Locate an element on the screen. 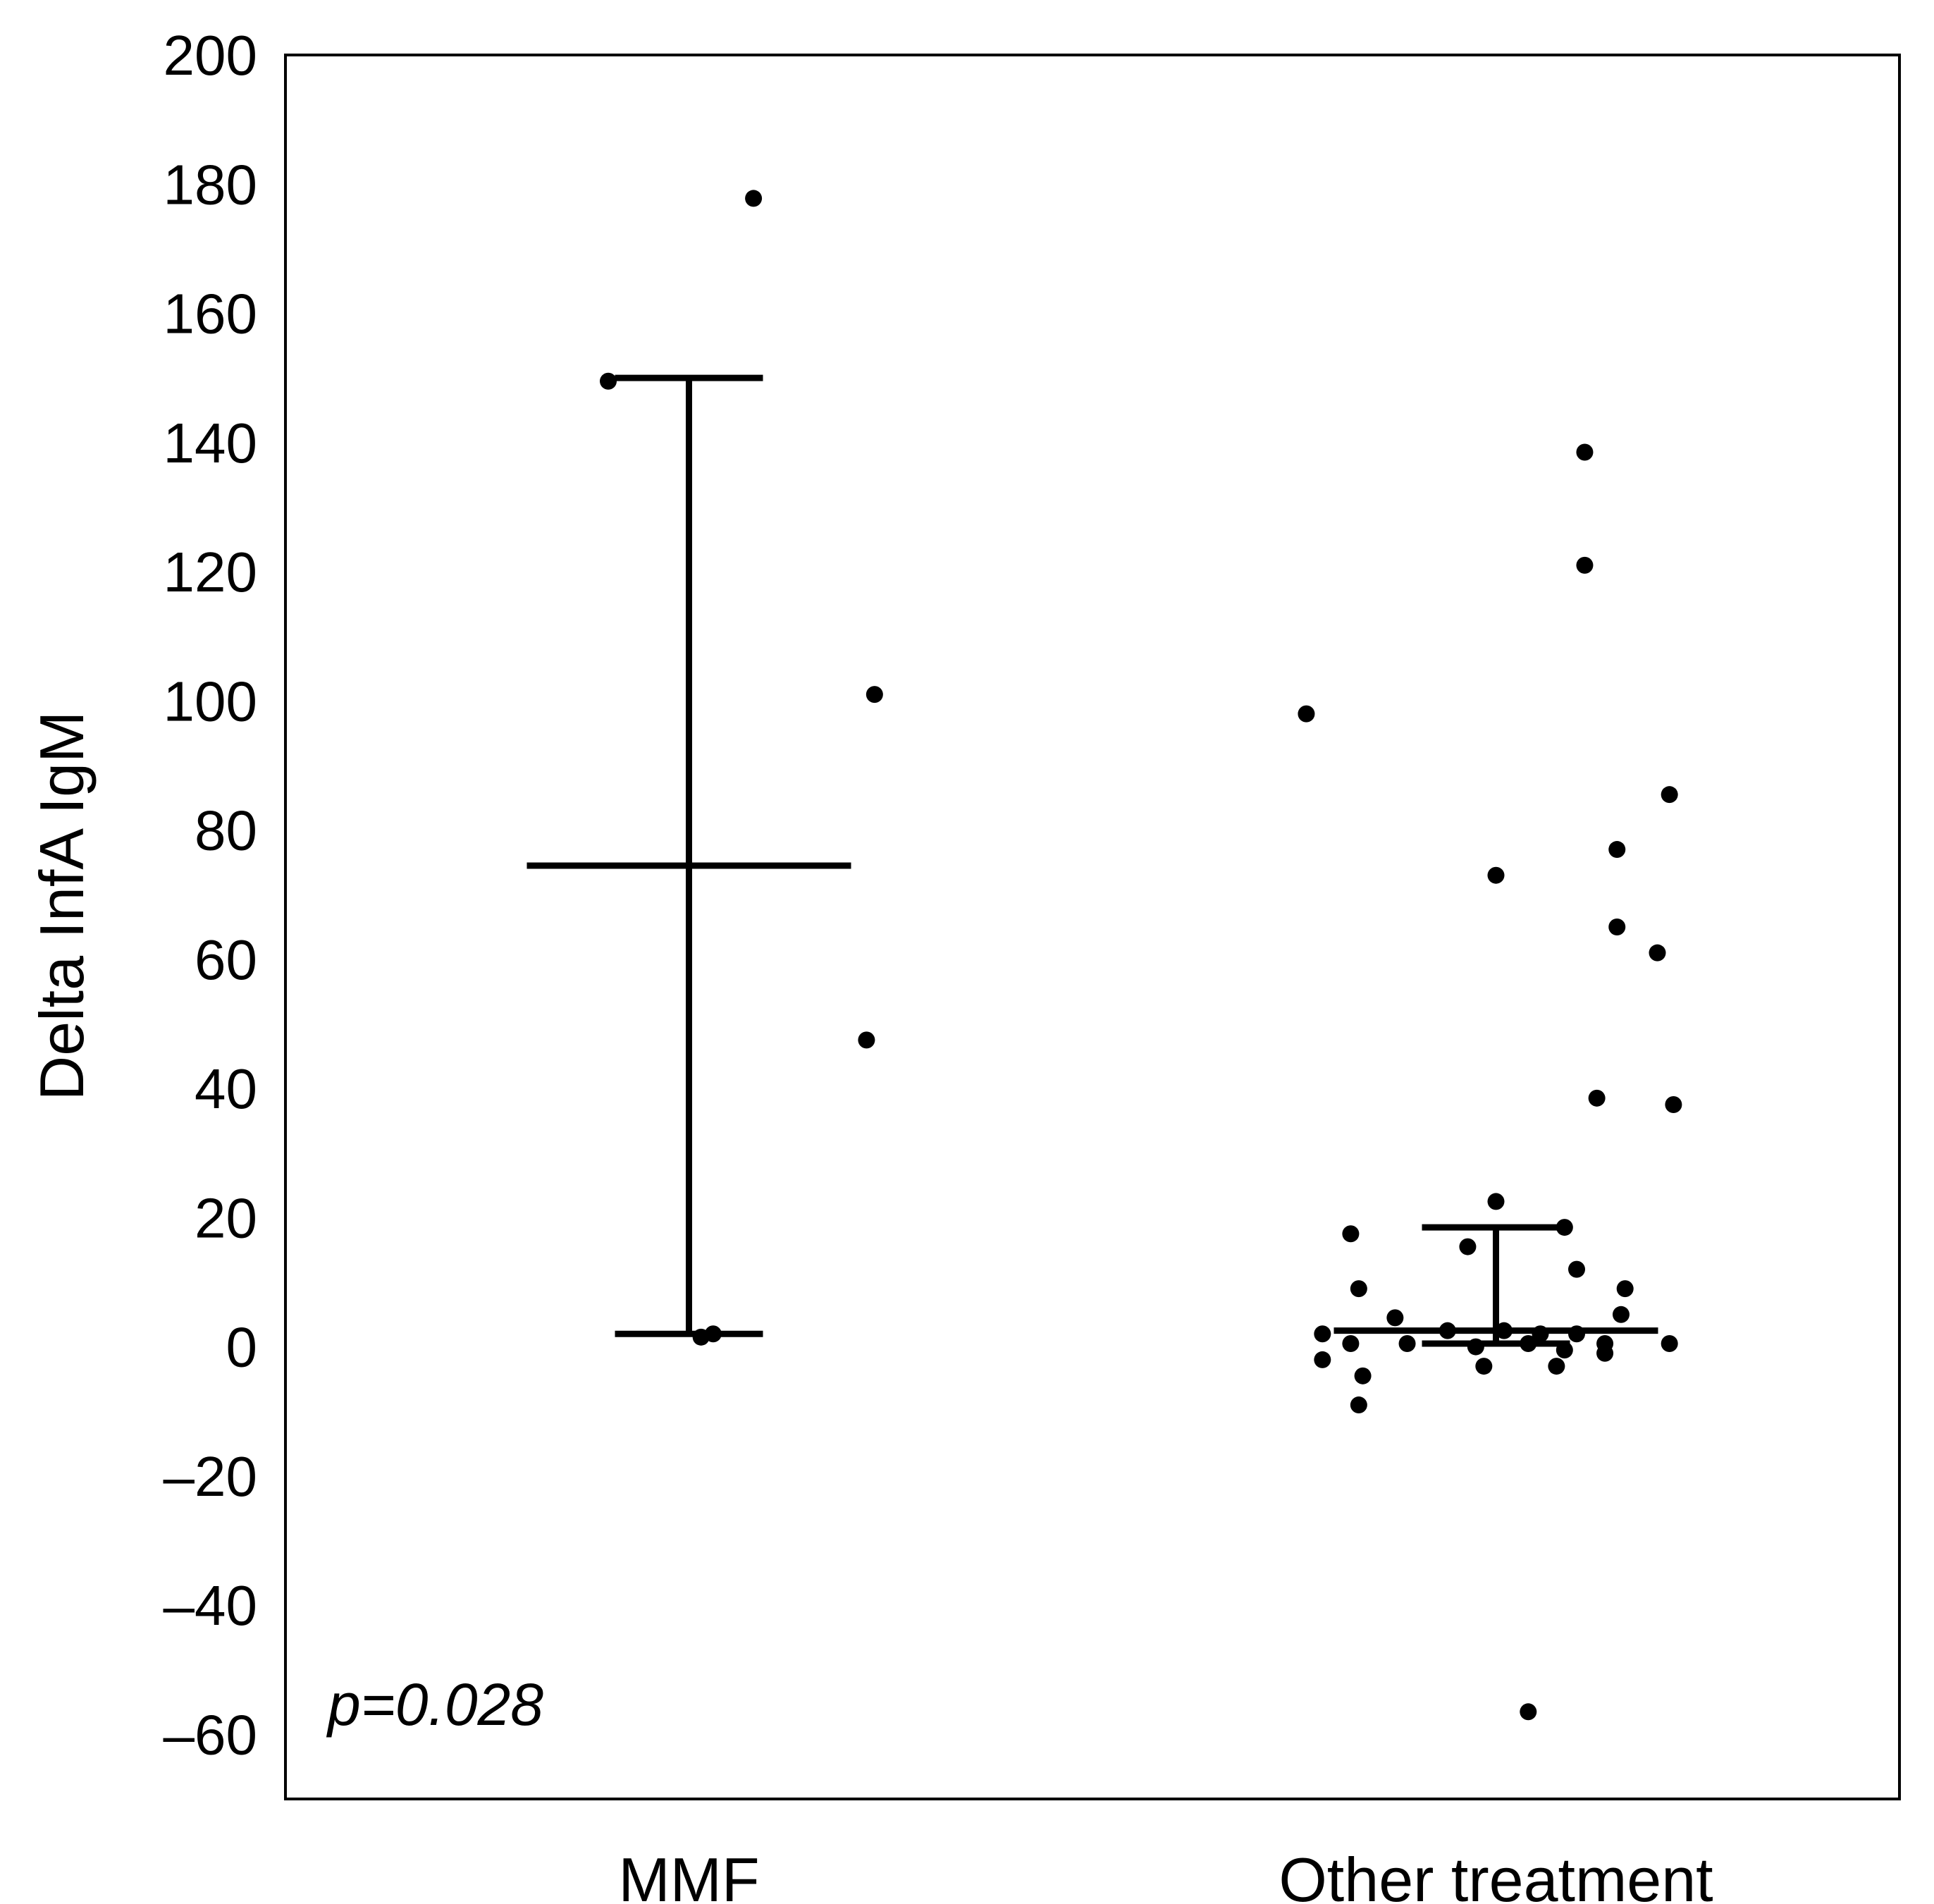  y-tick-label: 100 is located at coordinates (210, 701).